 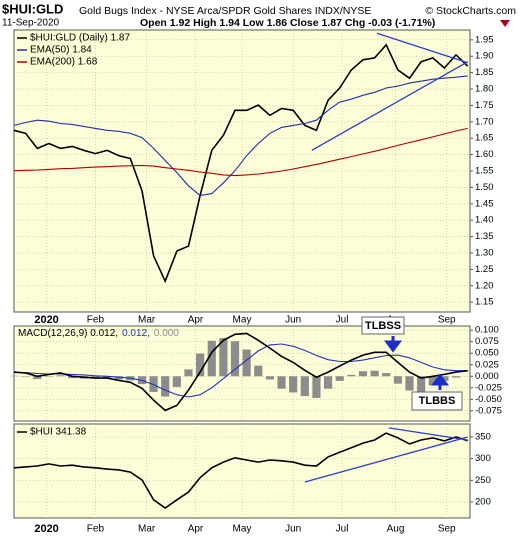 What do you see at coordinates (470, 11) in the screenshot?
I see `source: © StockCharts.com` at bounding box center [470, 11].